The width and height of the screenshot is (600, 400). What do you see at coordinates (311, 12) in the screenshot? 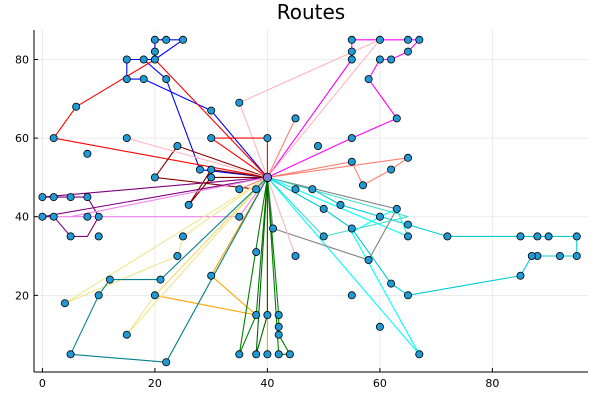
I see `chart-title: Routes` at bounding box center [311, 12].